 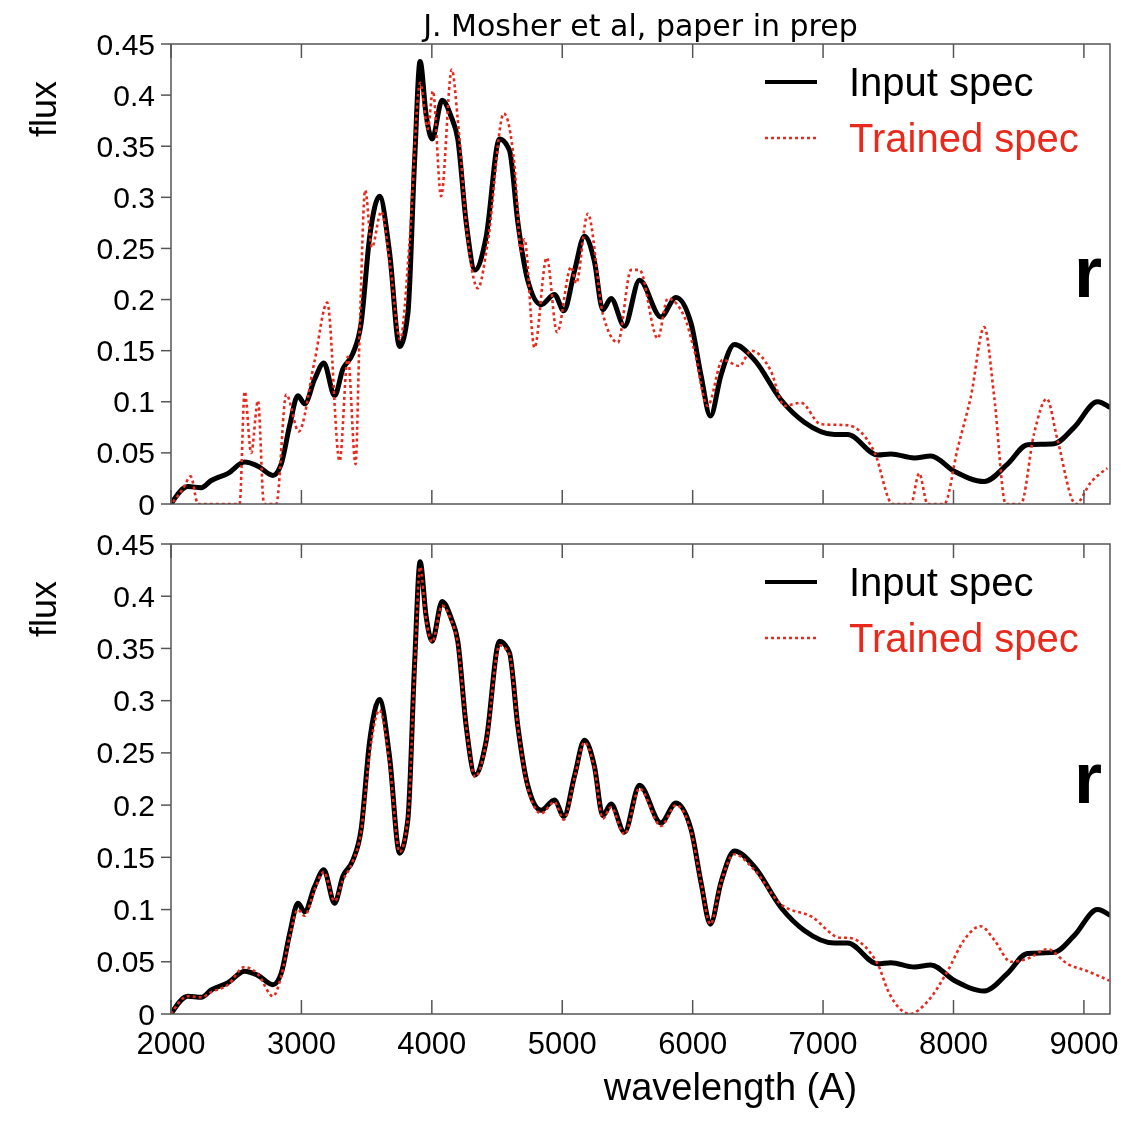 What do you see at coordinates (693, 1043) in the screenshot?
I see `x-tick-label: 6000` at bounding box center [693, 1043].